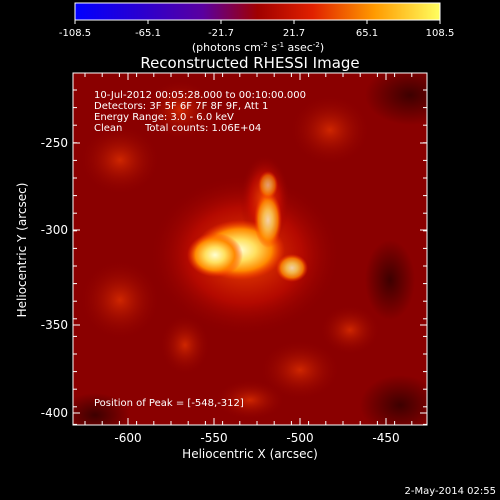 The image size is (500, 500). What do you see at coordinates (257, 11) in the screenshot?
I see `colorbar` at bounding box center [257, 11].